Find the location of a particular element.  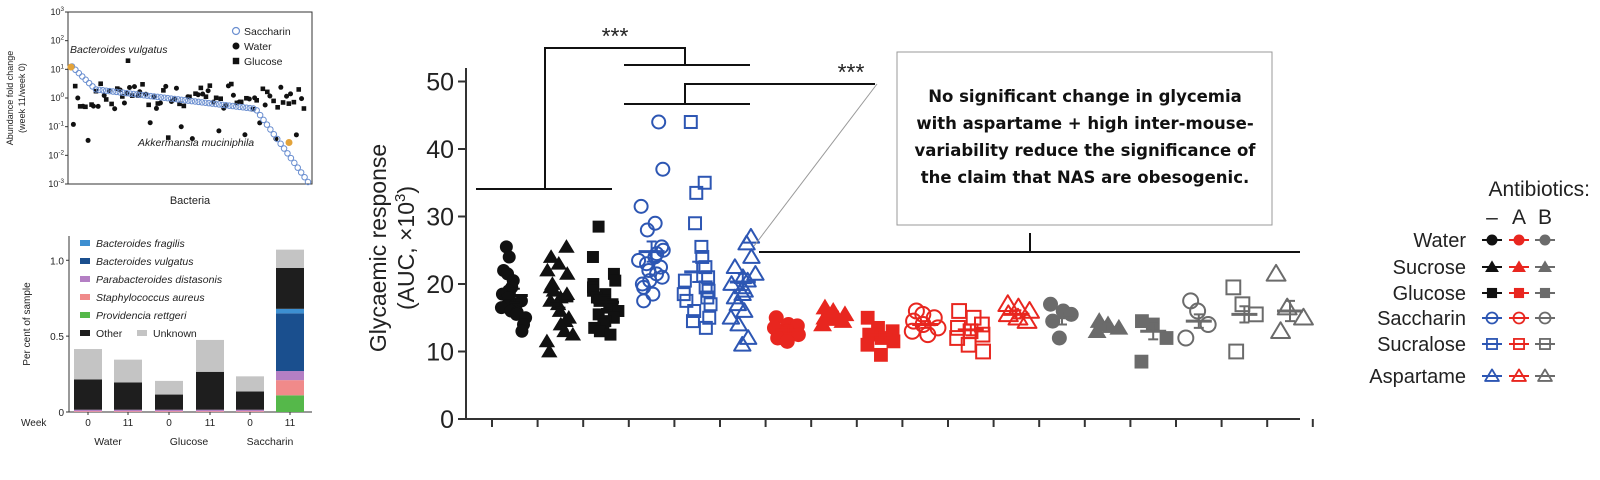

panel-c-significance-2: *** is located at coordinates (851, 72).